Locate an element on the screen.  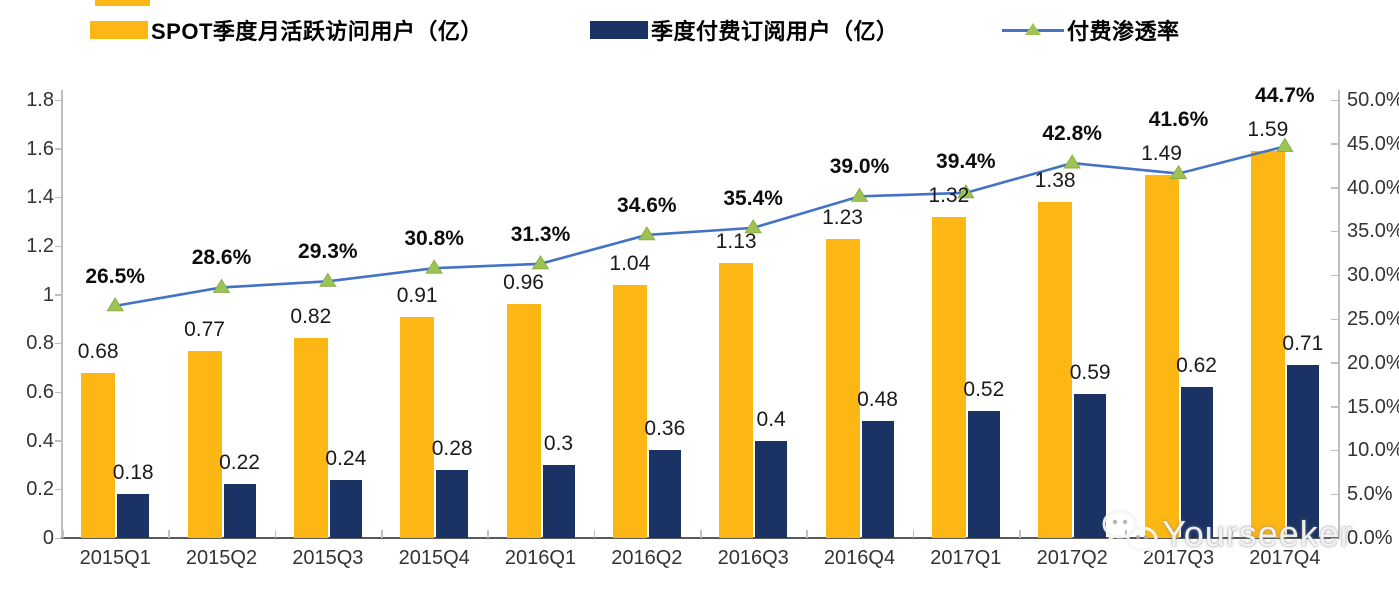
bar-value-label: 0.48 is located at coordinates (877, 400).